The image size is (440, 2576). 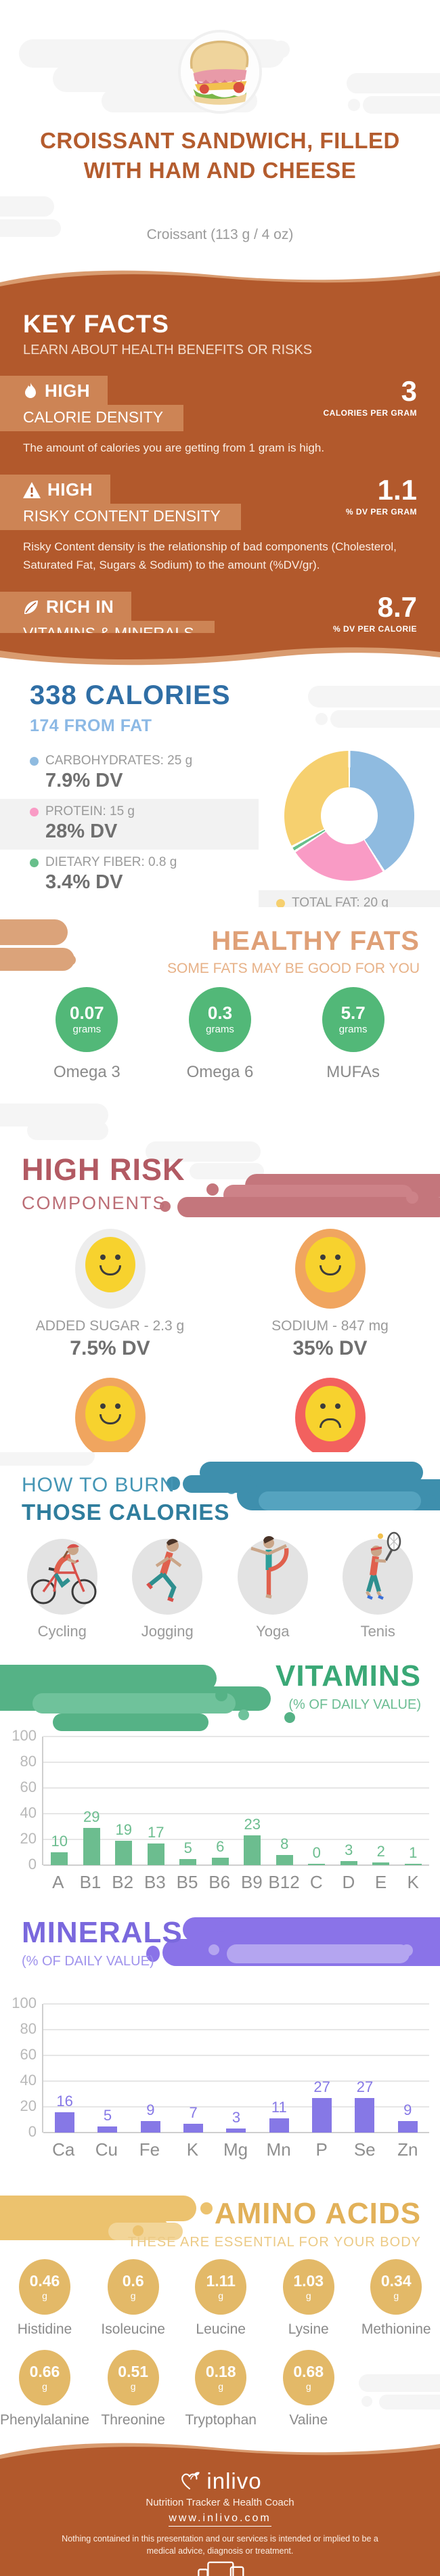 I want to click on amino-histidine: 0.46 g Histidine, so click(x=44, y=2296).